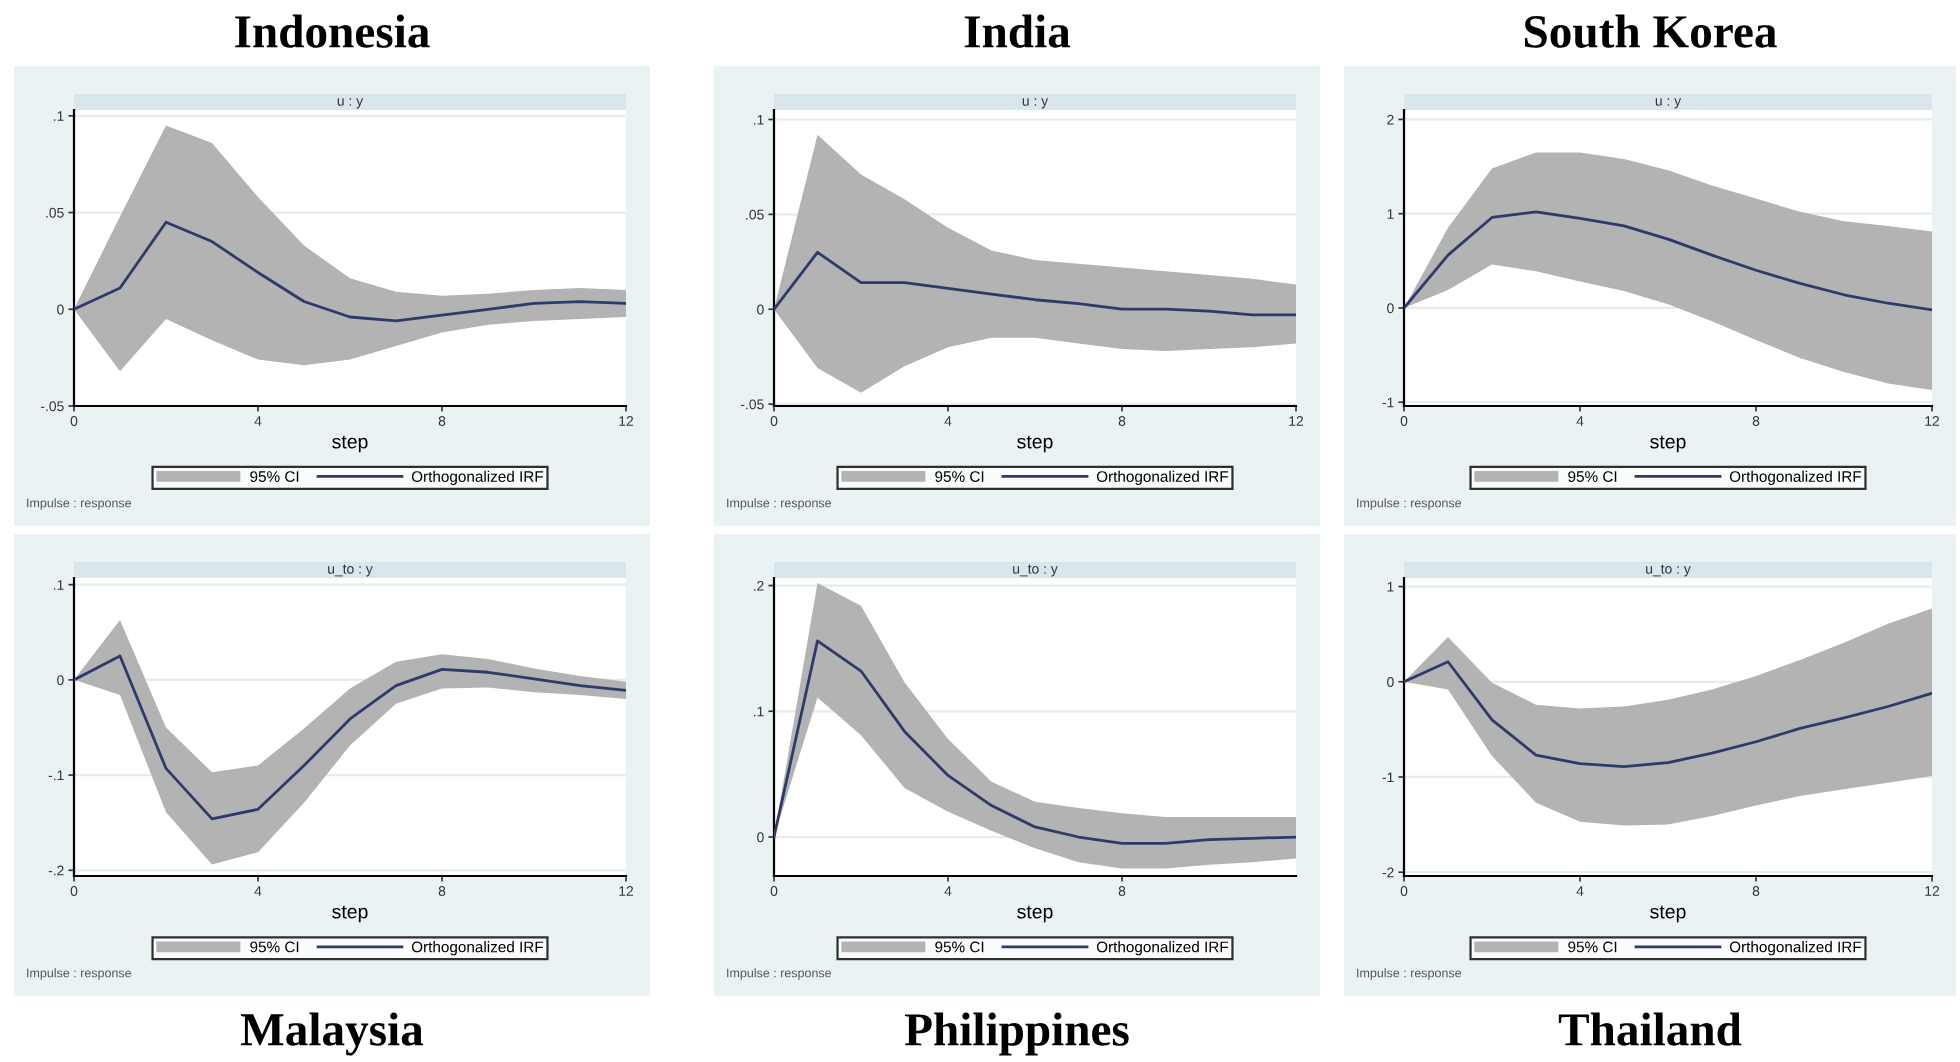 Image resolution: width=1960 pixels, height=1062 pixels. What do you see at coordinates (1017, 31) in the screenshot?
I see `chart-title: India` at bounding box center [1017, 31].